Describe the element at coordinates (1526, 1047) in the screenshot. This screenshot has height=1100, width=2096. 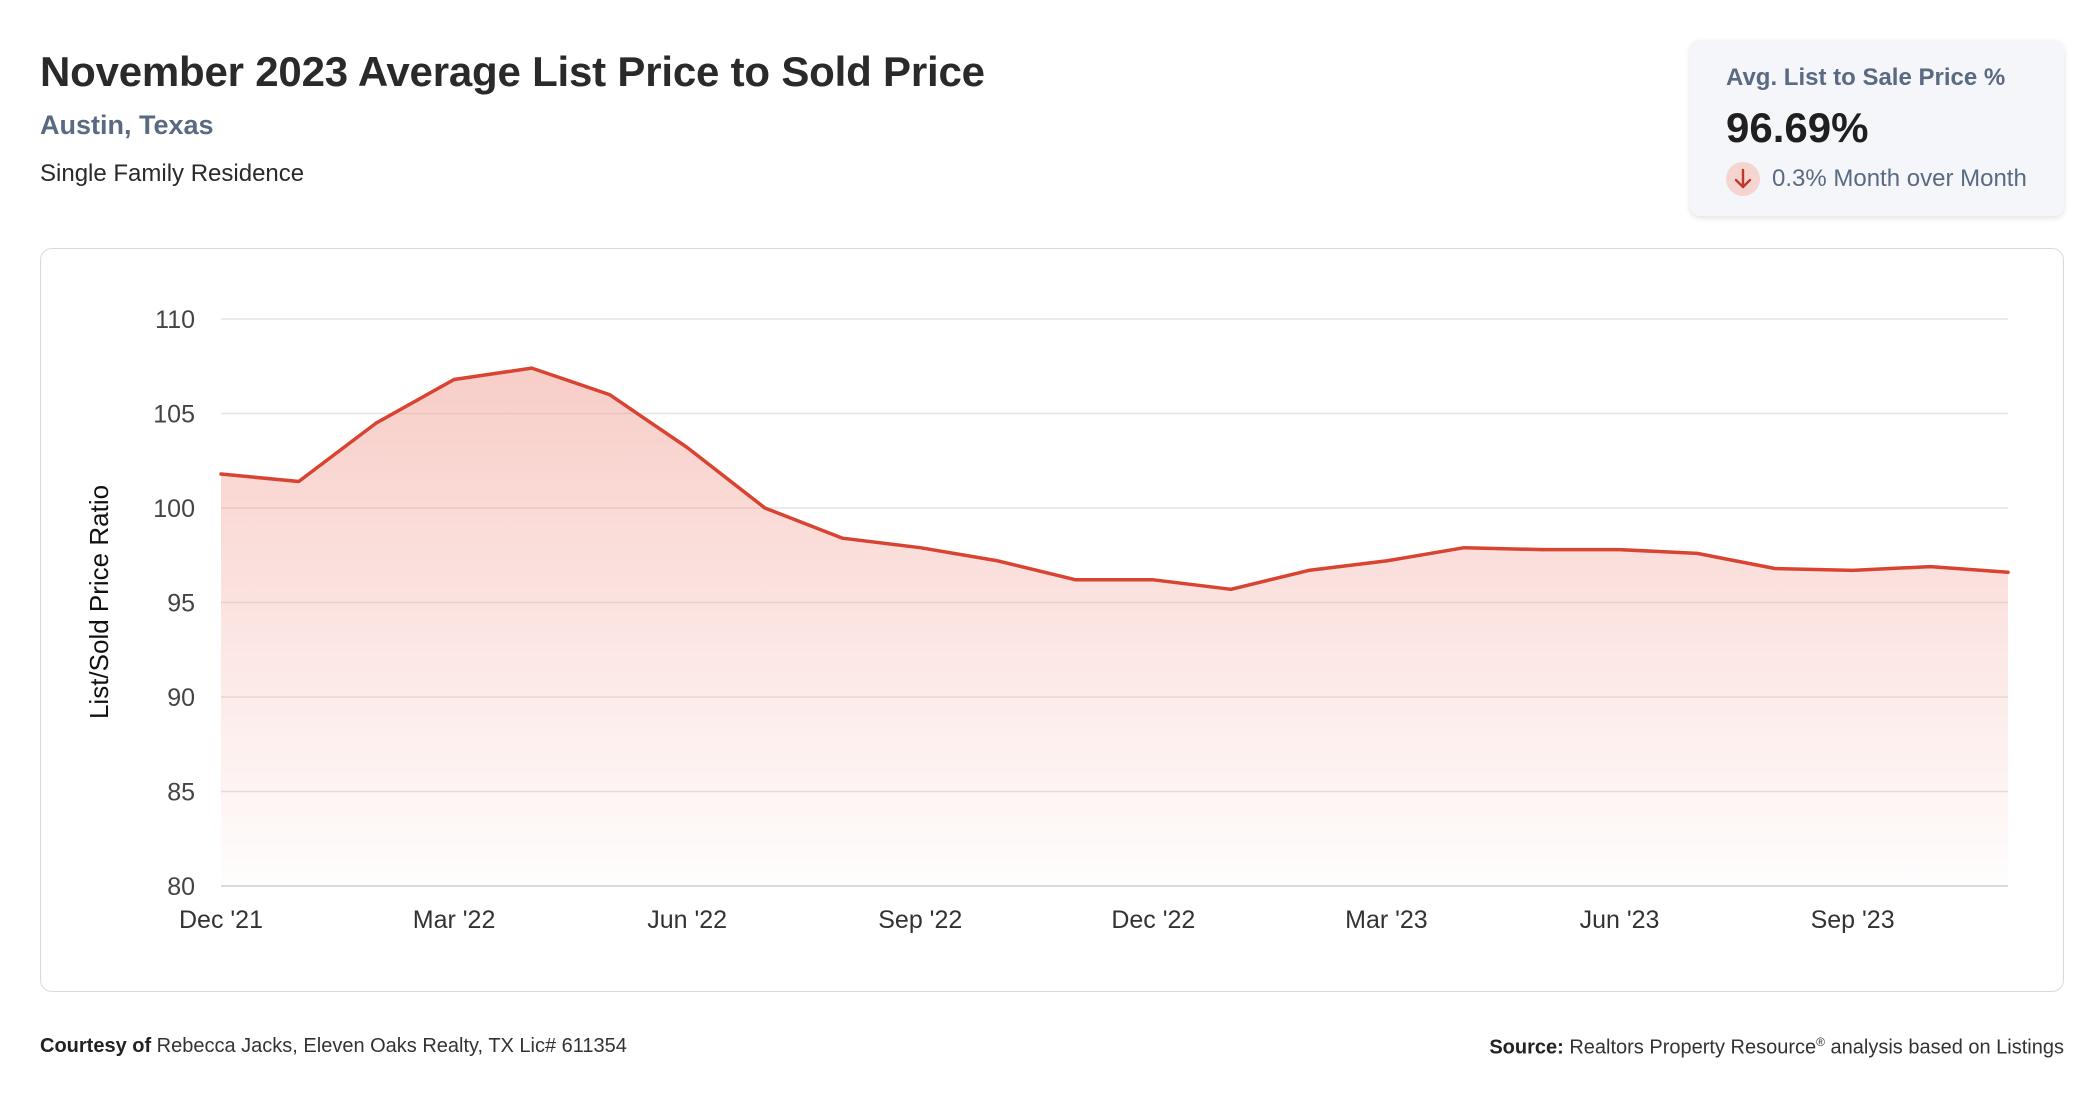
I see `source-label: Source:` at that location.